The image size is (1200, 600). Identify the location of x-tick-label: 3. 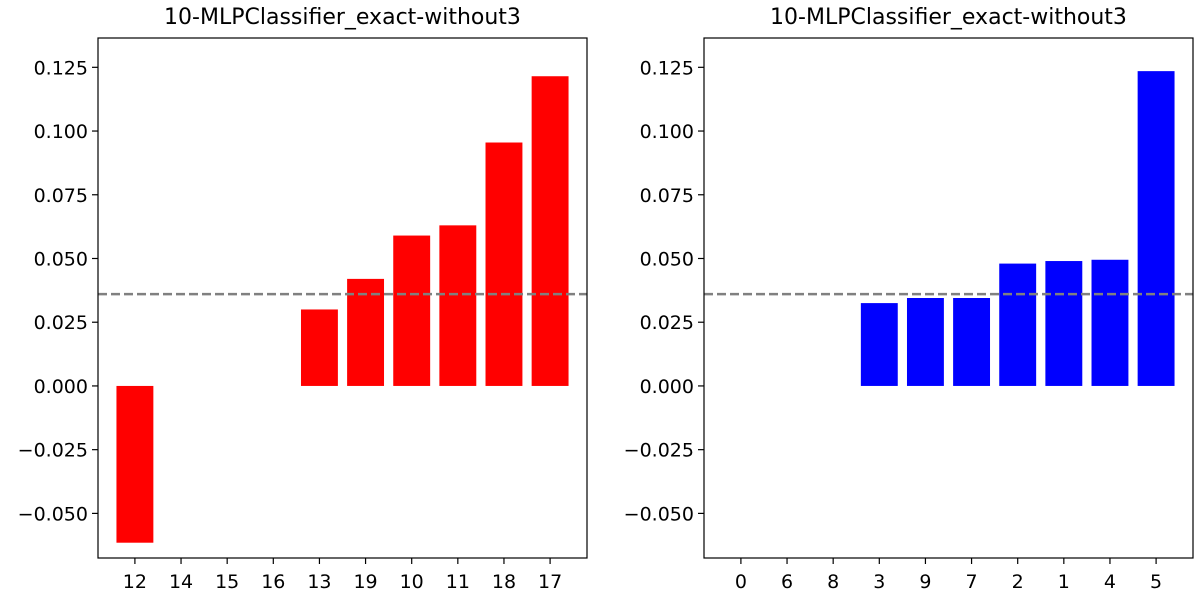
(879, 582).